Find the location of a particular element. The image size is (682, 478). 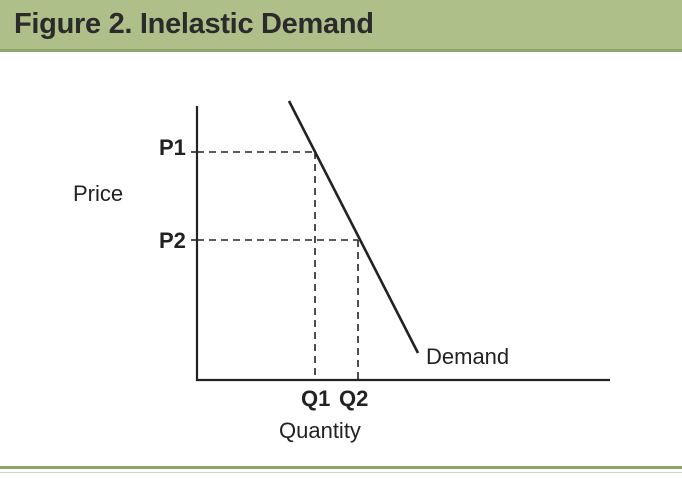

figure-header: Figure 2. Inelastic Demand is located at coordinates (341, 26).